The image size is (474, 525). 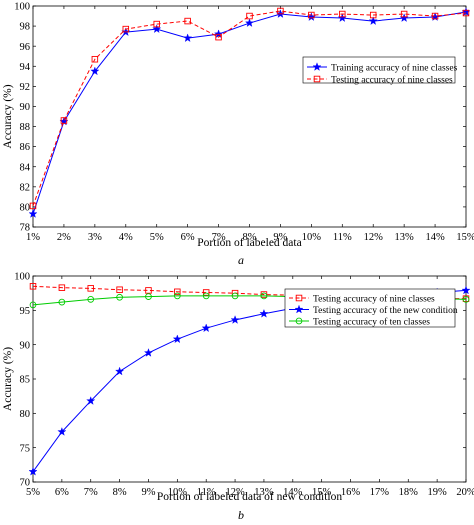 What do you see at coordinates (25, 47) in the screenshot?
I see `y-tick-label: 96` at bounding box center [25, 47].